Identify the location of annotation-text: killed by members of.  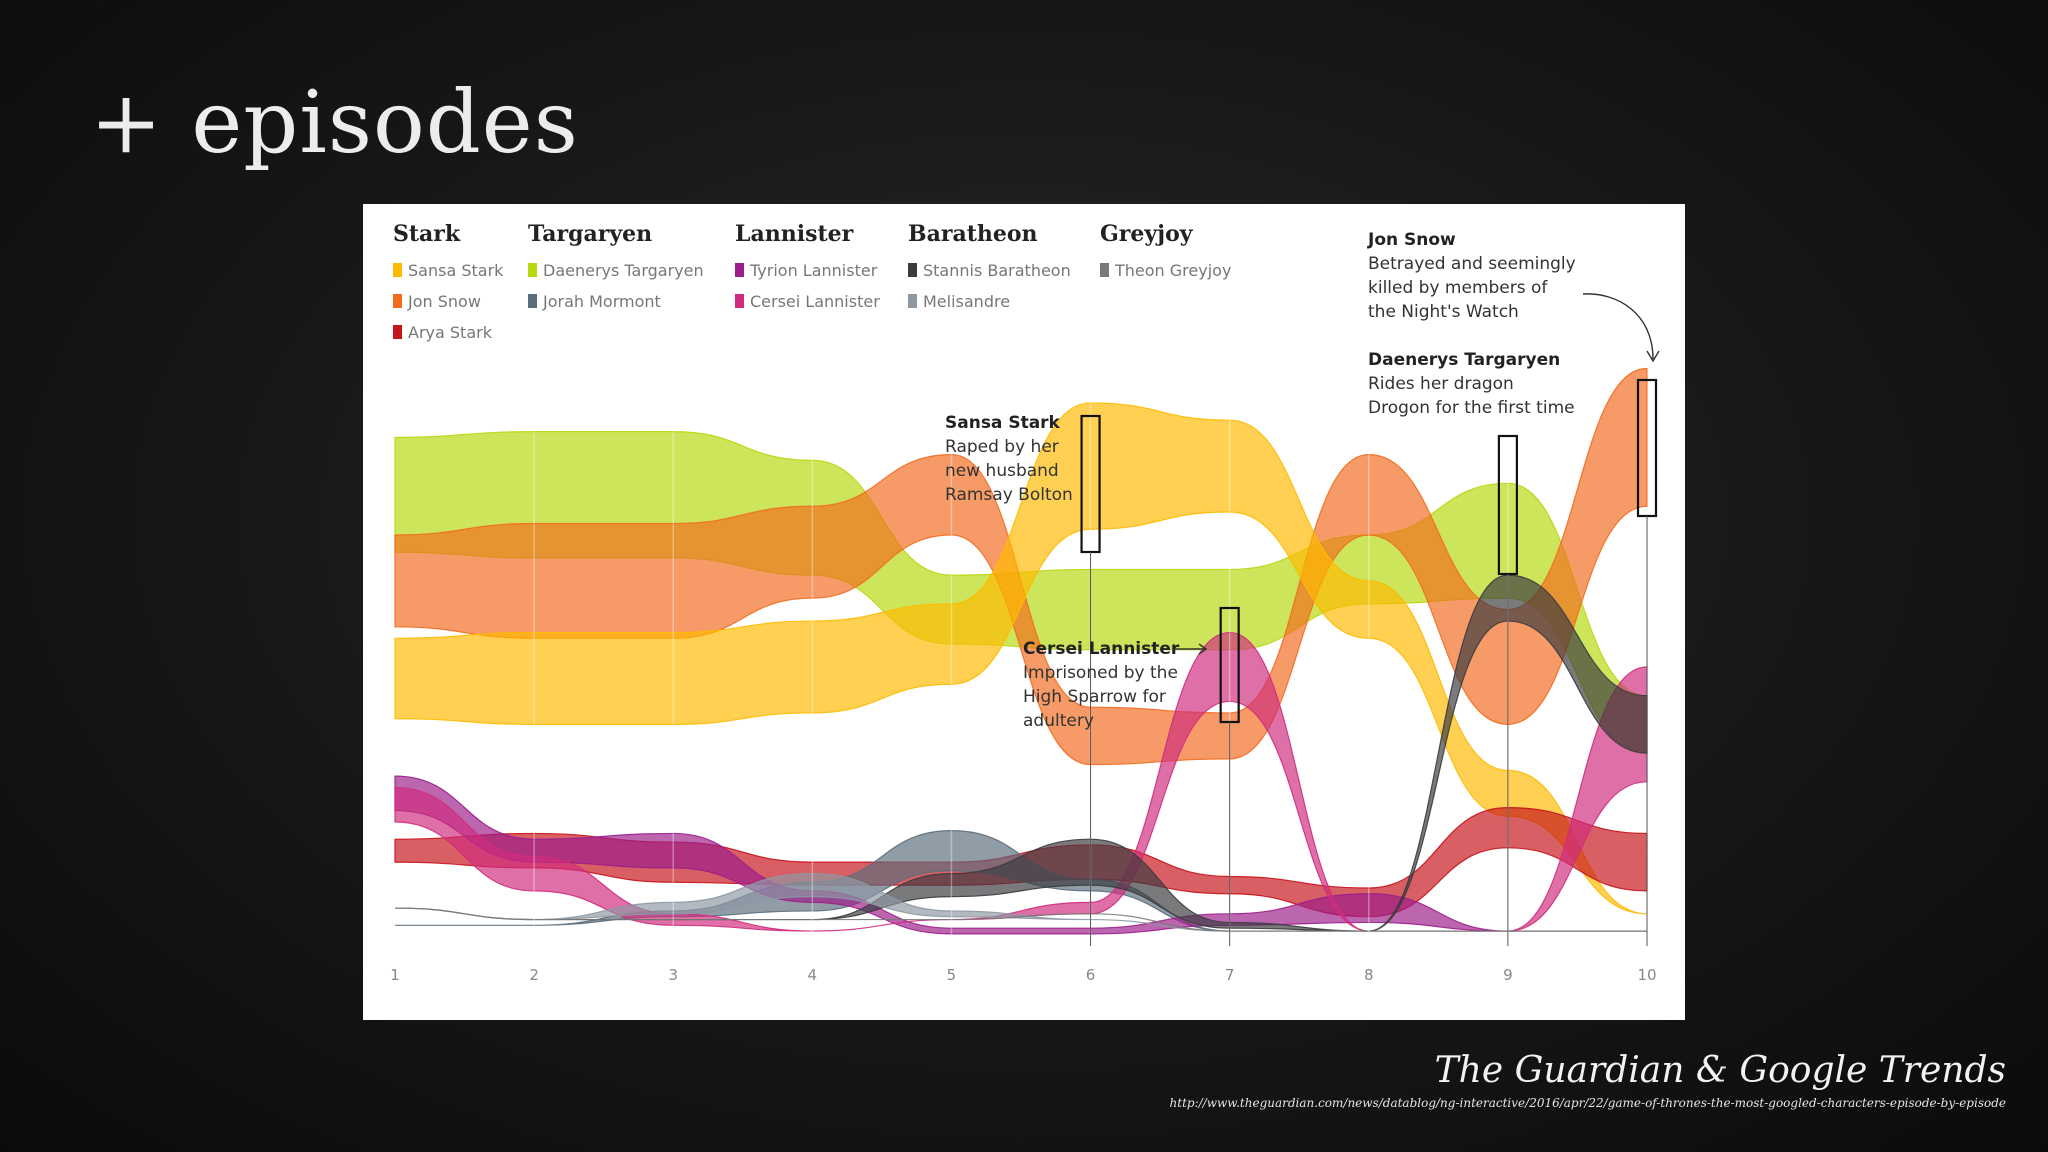
(1458, 288).